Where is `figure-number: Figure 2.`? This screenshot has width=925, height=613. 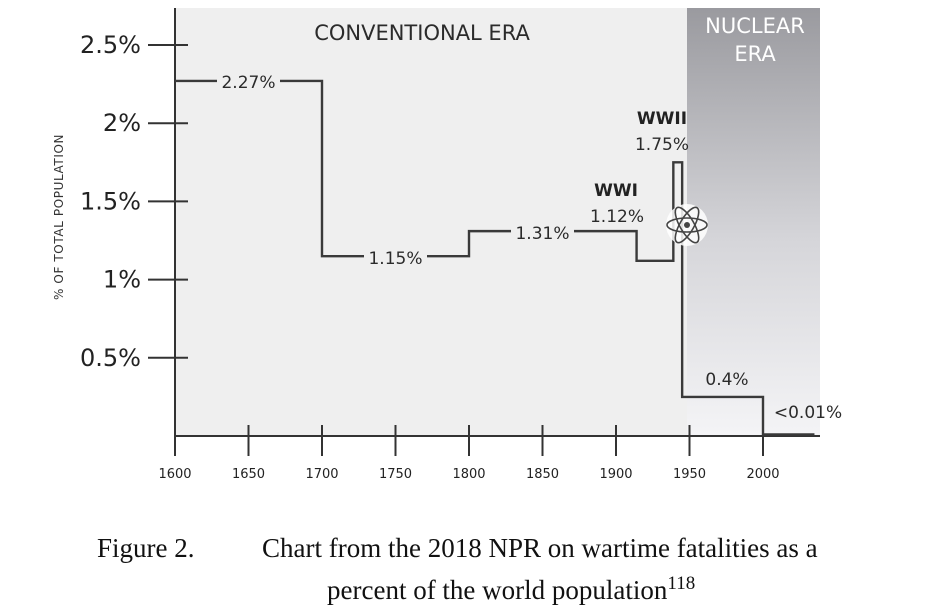 figure-number: Figure 2. is located at coordinates (146, 548).